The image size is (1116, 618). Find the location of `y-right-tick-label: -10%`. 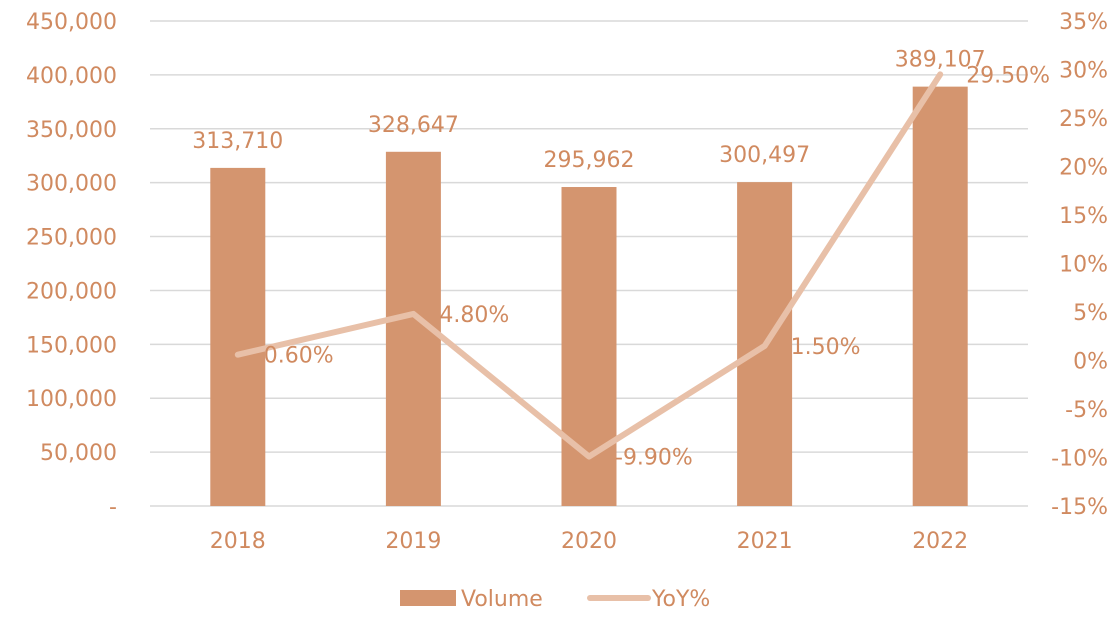

y-right-tick-label: -10% is located at coordinates (1079, 459).